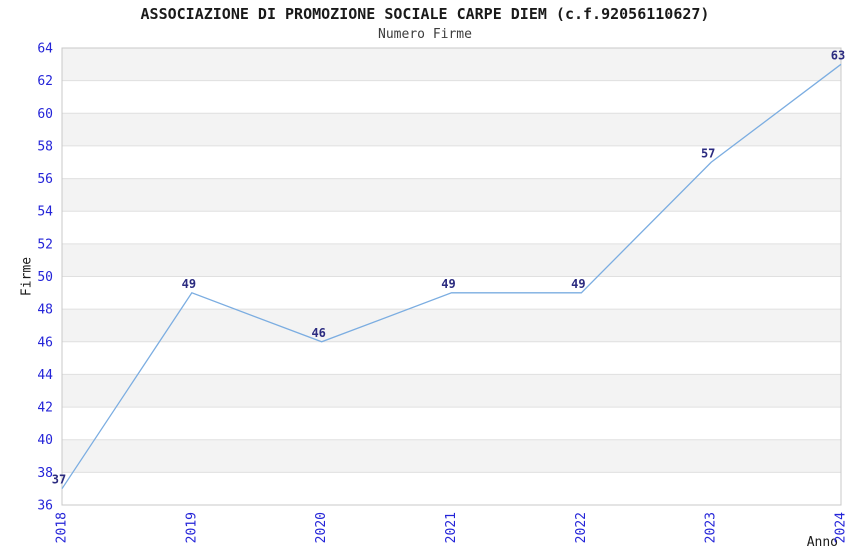 The width and height of the screenshot is (850, 550). Describe the element at coordinates (45, 114) in the screenshot. I see `y-tick-label: 60` at that location.